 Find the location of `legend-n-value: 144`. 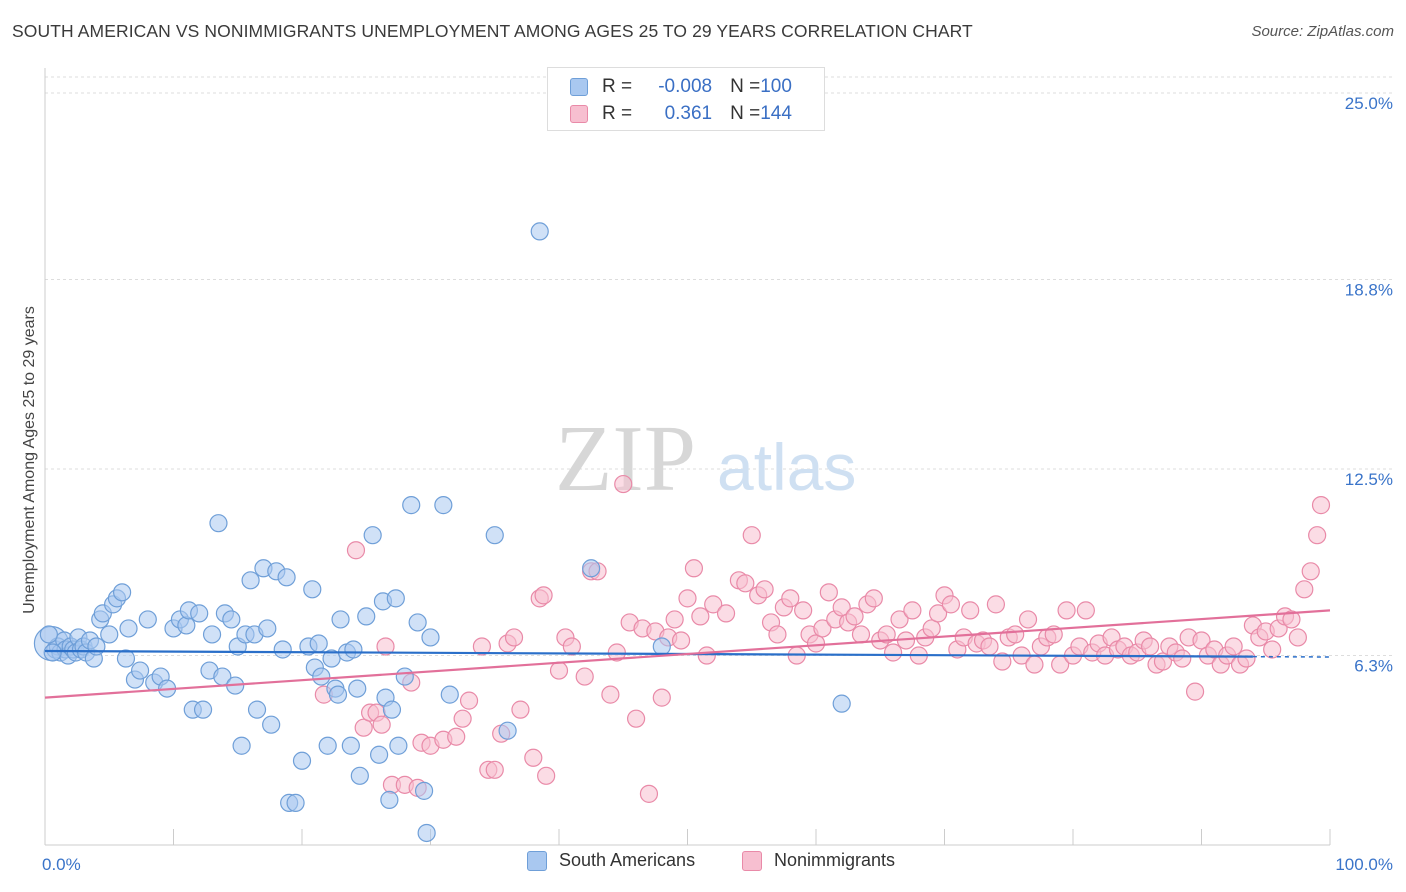

legend-n-value: 144 is located at coordinates (776, 113).